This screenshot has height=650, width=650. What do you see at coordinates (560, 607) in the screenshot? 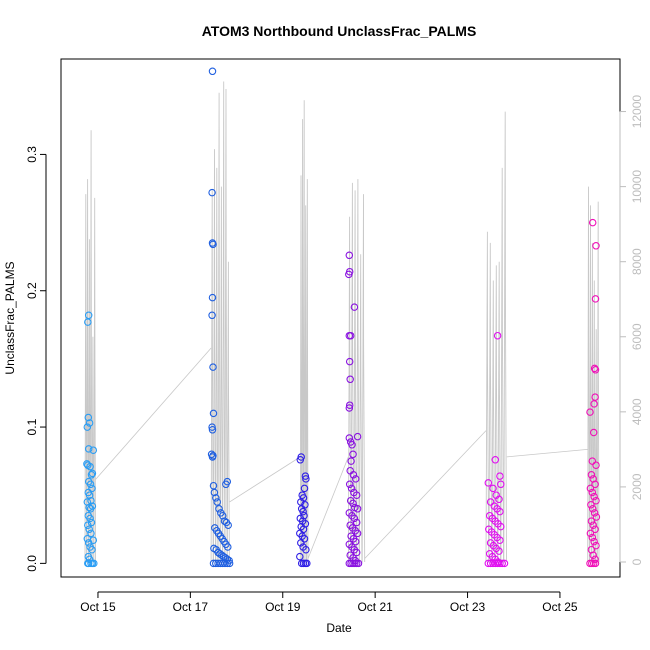
I see `x-tick-label: Oct 25` at bounding box center [560, 607].